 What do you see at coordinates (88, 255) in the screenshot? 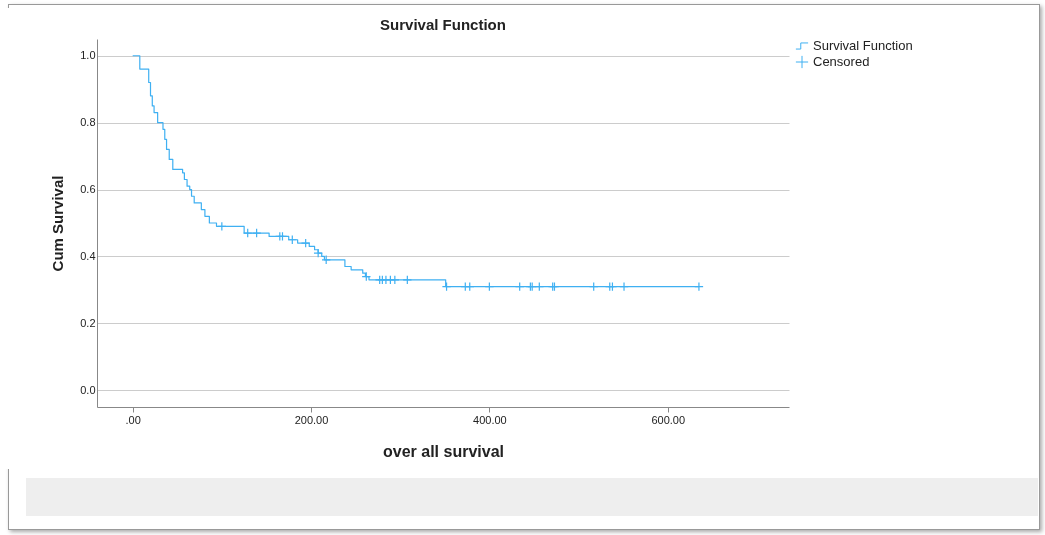
I see `y-tick-label: 0.4` at bounding box center [88, 255].